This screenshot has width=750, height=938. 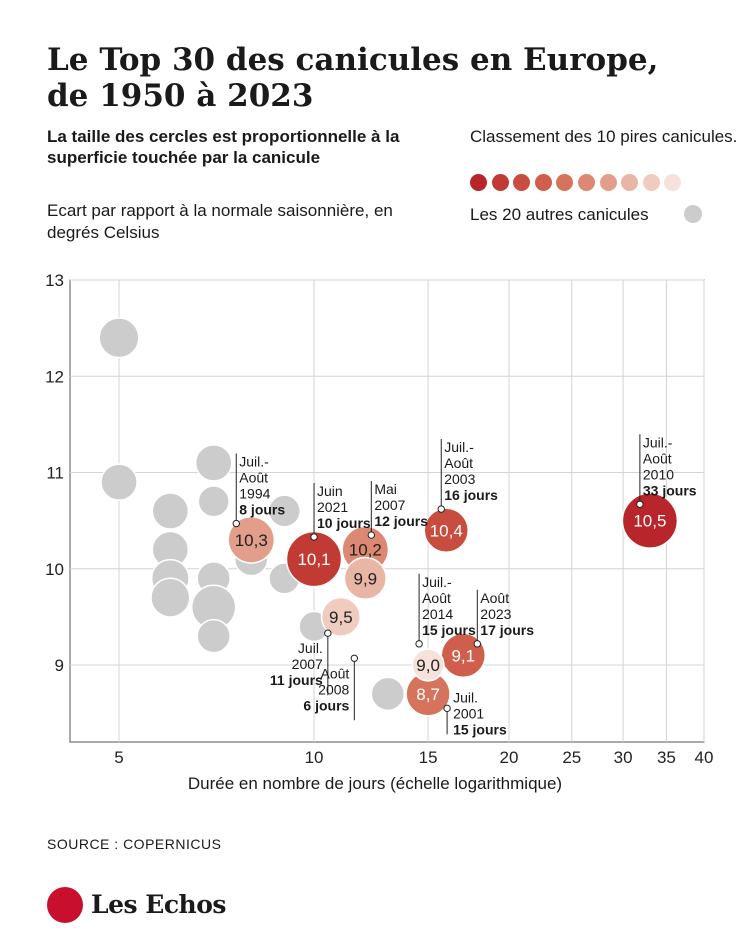 I want to click on legend-other-dot, so click(x=693, y=214).